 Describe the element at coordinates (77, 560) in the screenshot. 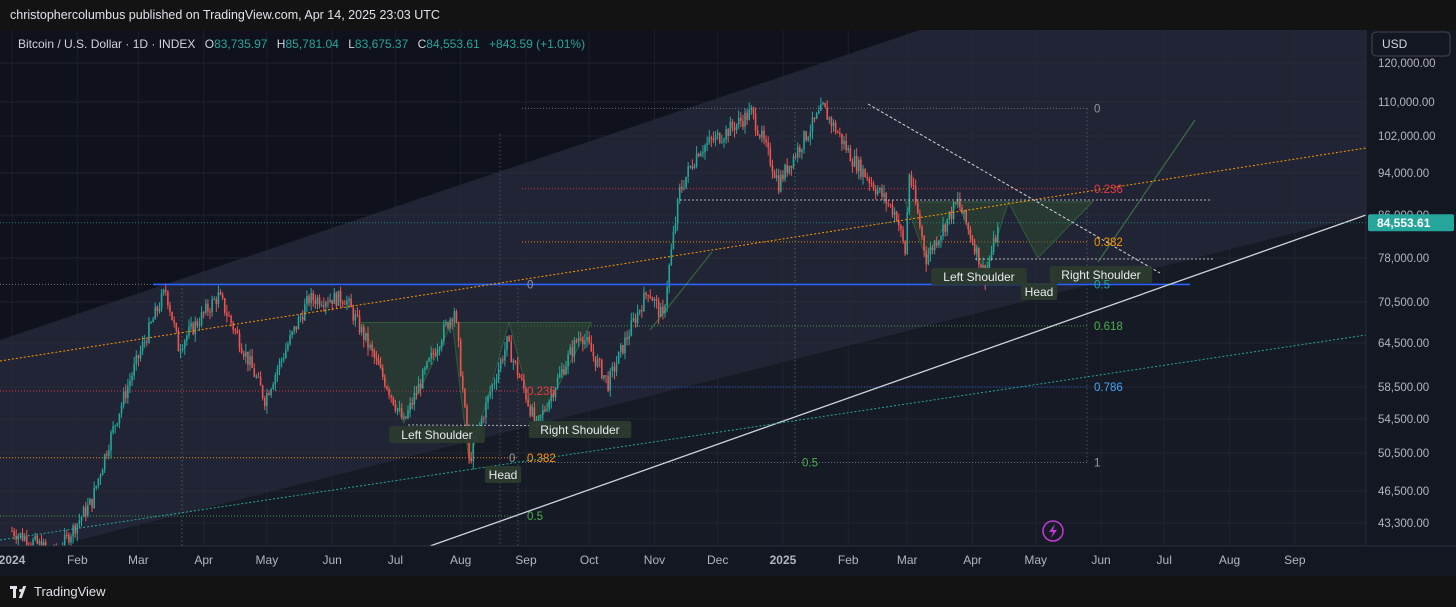

I see `x-tick-label: Feb` at that location.